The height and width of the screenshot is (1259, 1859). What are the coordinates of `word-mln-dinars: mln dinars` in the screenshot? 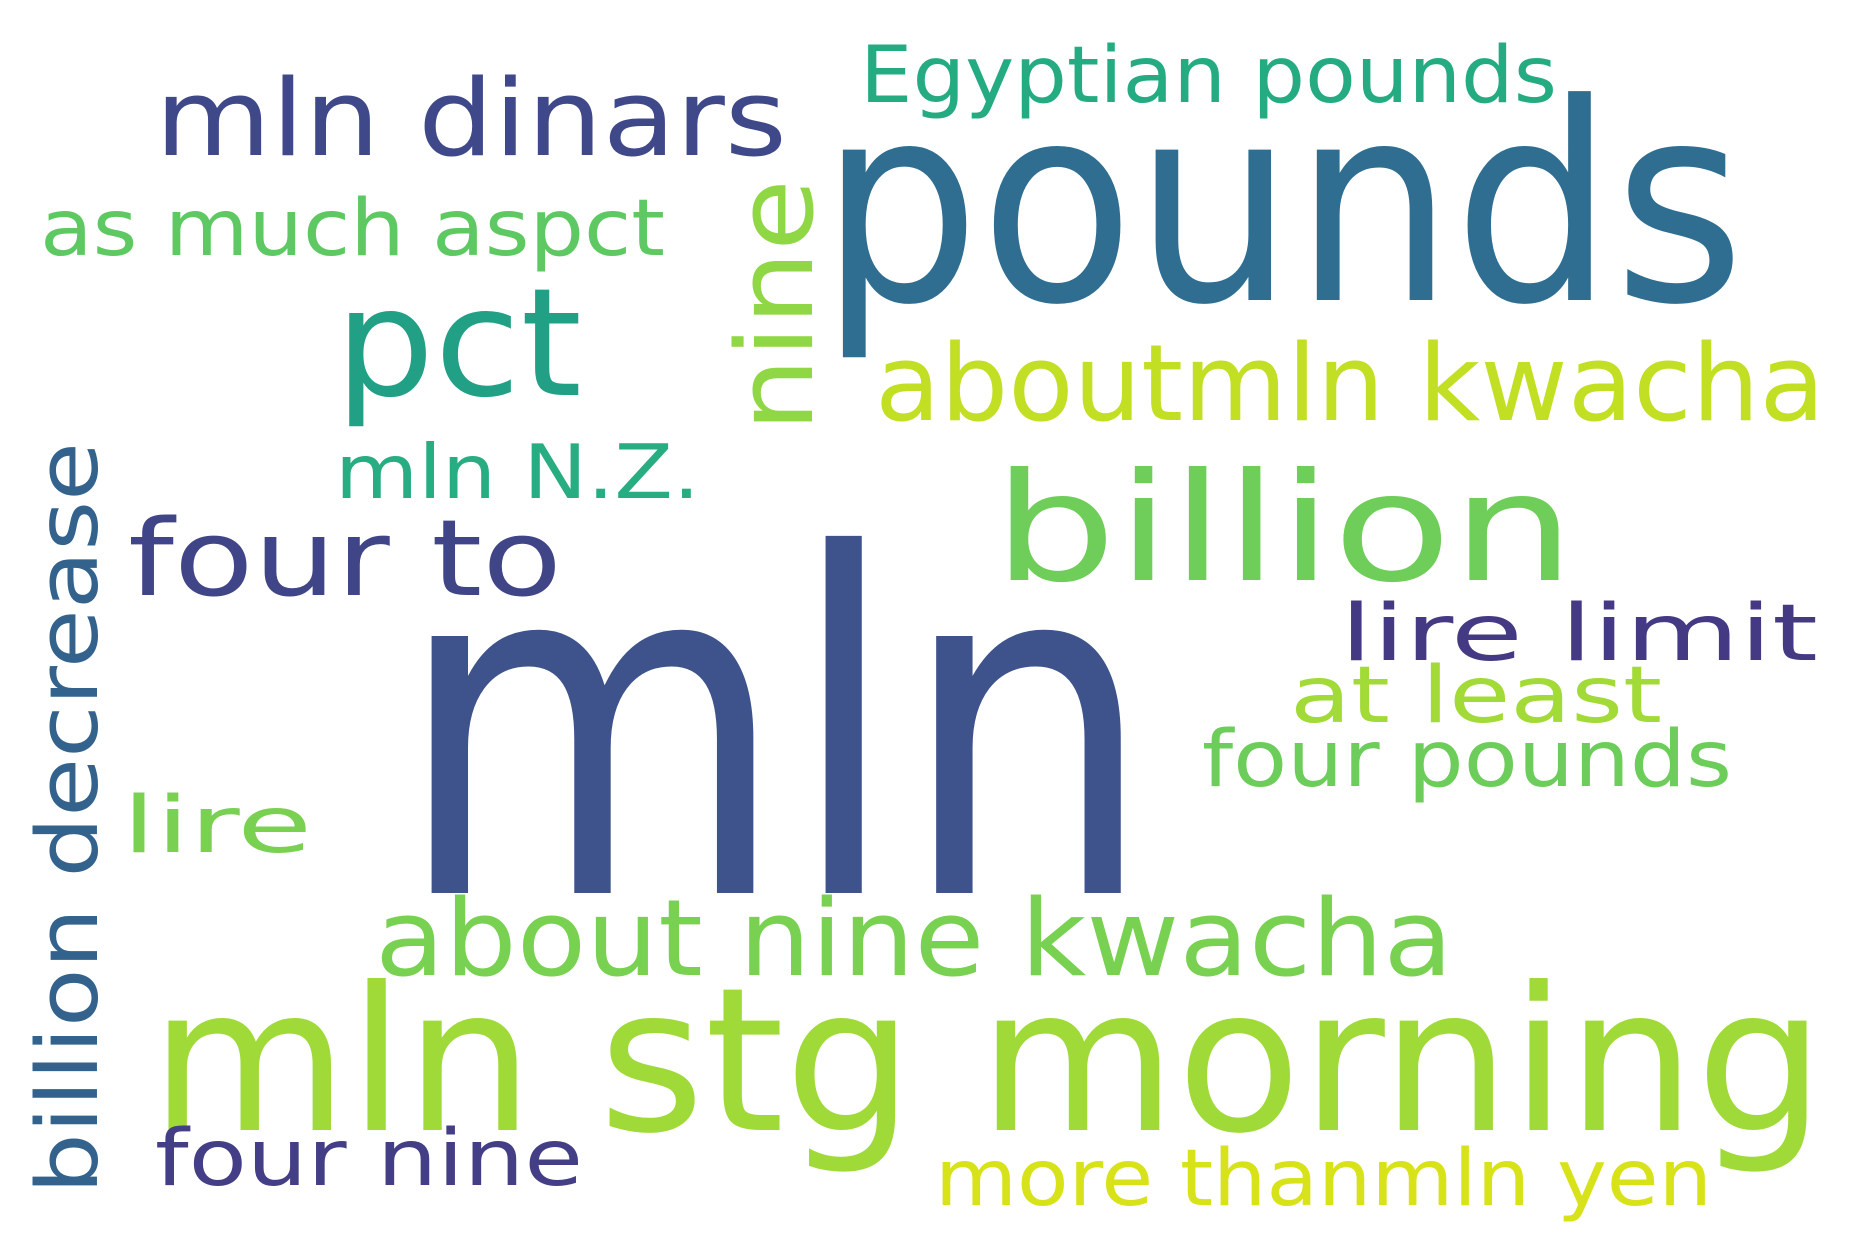 It's located at (471, 118).